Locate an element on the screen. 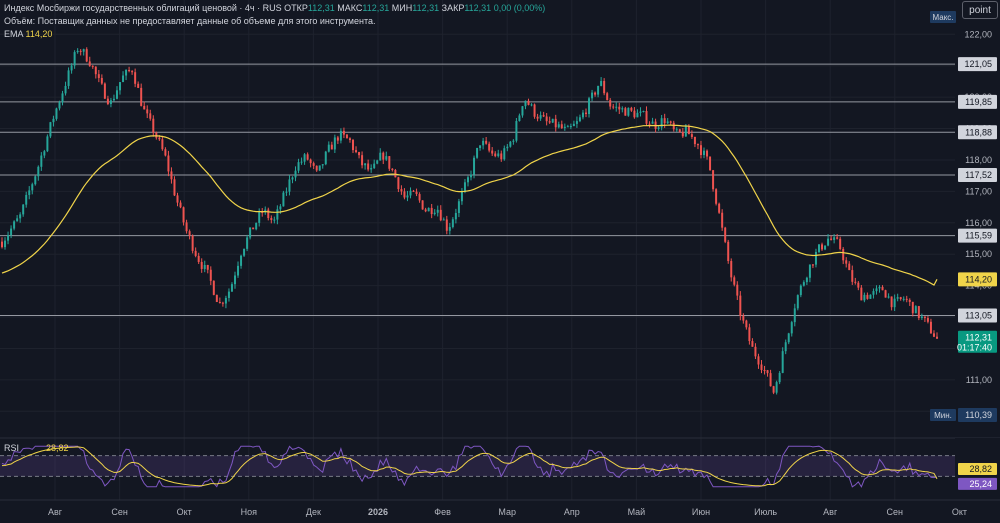 The width and height of the screenshot is (1000, 523). min-value-tag: 110,39 is located at coordinates (978, 415).